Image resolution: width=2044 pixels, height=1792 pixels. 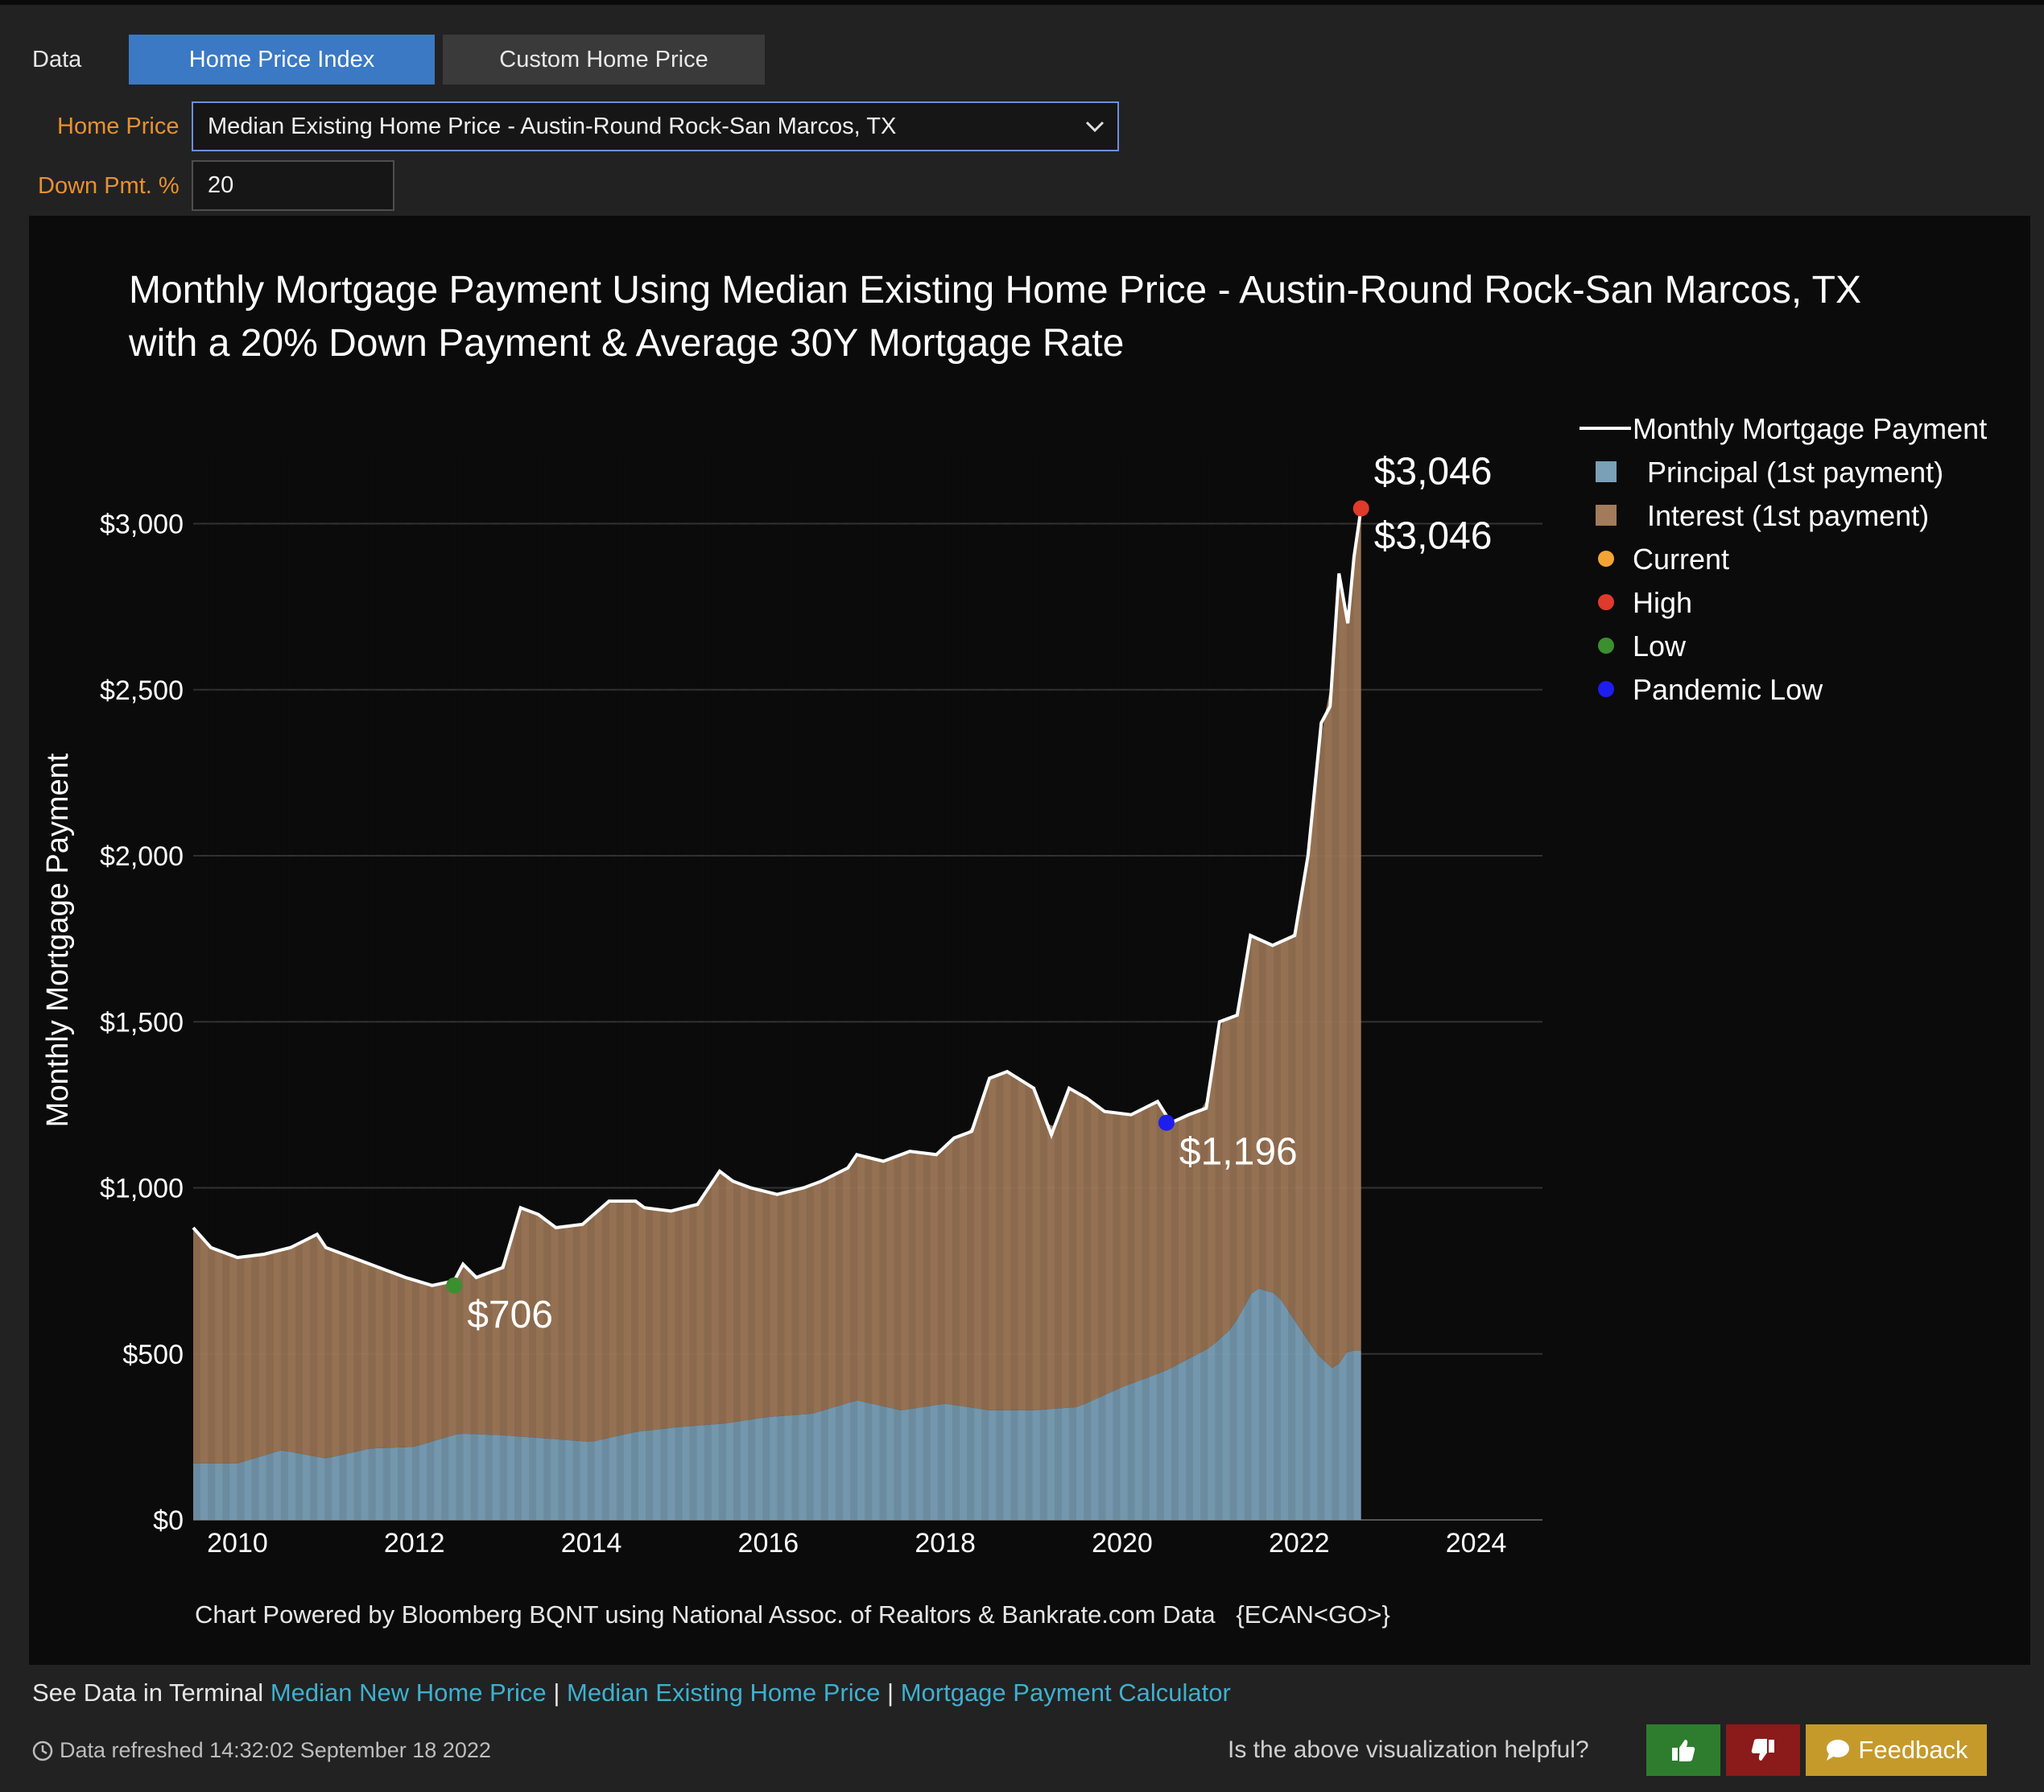 What do you see at coordinates (42, 1750) in the screenshot?
I see `clock-icon` at bounding box center [42, 1750].